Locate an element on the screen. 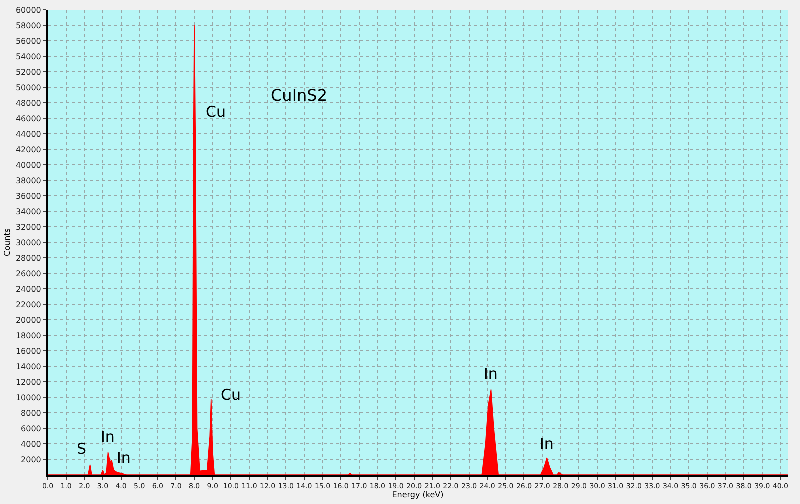 The height and width of the screenshot is (504, 800). y-tick-label: 14000 is located at coordinates (29, 367).